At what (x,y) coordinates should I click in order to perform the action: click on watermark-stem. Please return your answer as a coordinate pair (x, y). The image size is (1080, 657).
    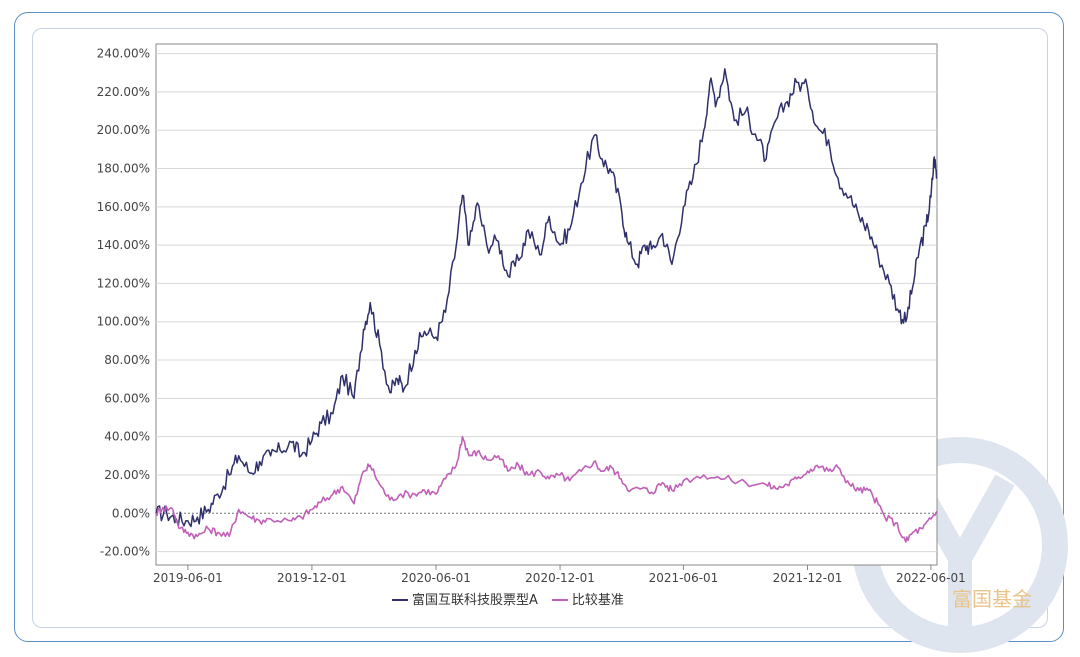
    Looking at the image, I should click on (960, 595).